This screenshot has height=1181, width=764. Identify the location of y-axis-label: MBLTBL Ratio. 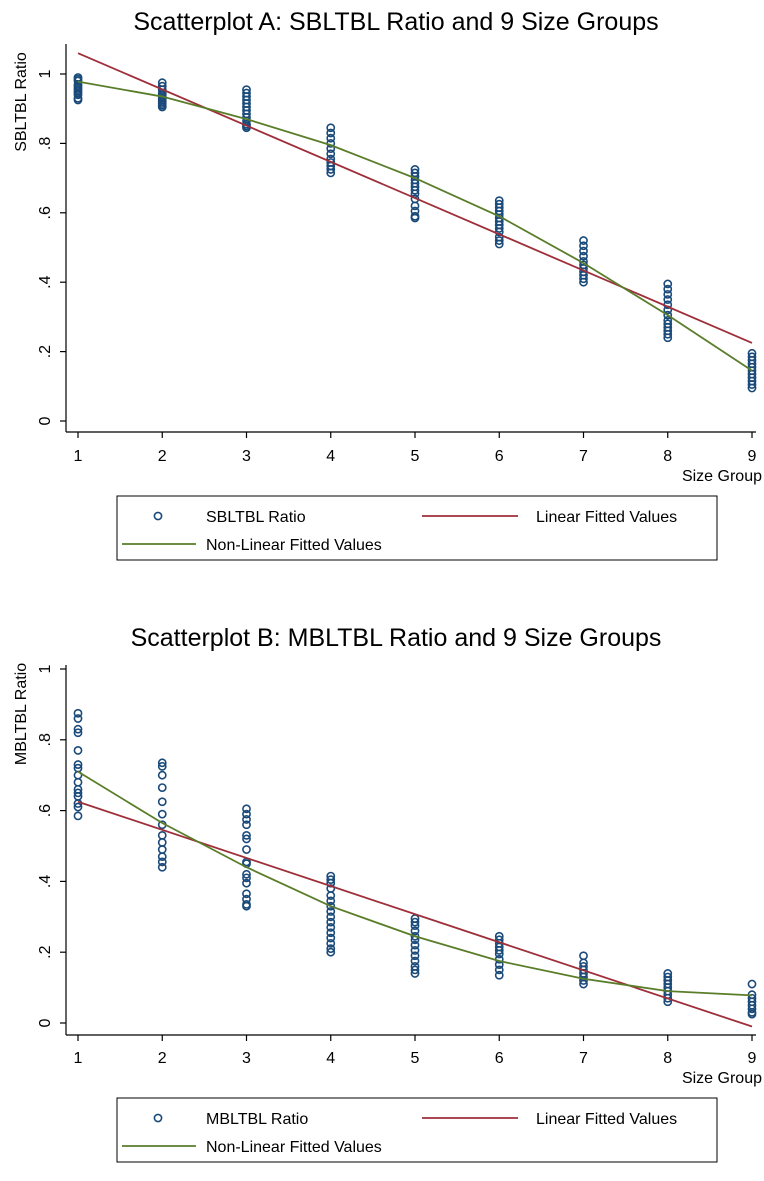
(21, 714).